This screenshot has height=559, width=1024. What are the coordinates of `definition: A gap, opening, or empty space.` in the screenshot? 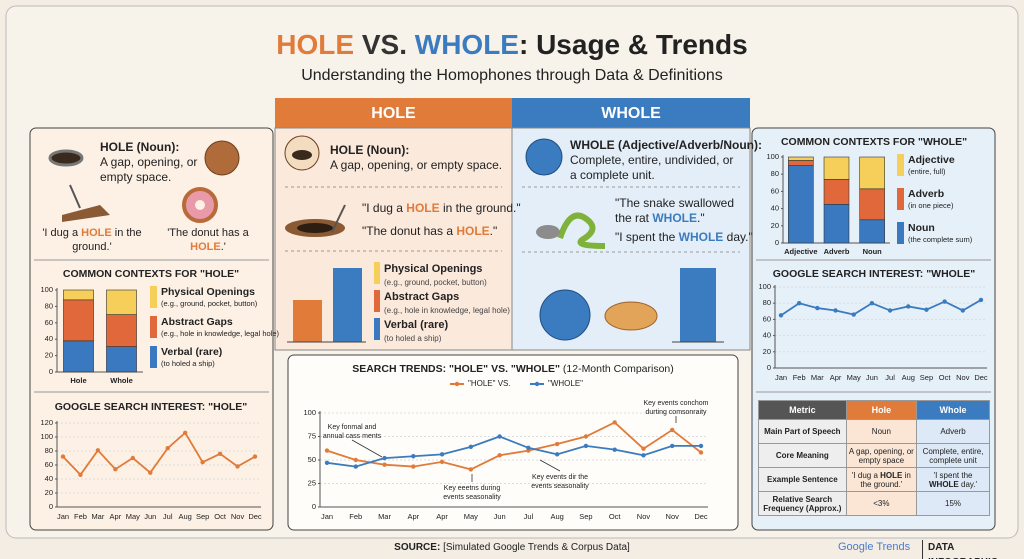 It's located at (149, 169).